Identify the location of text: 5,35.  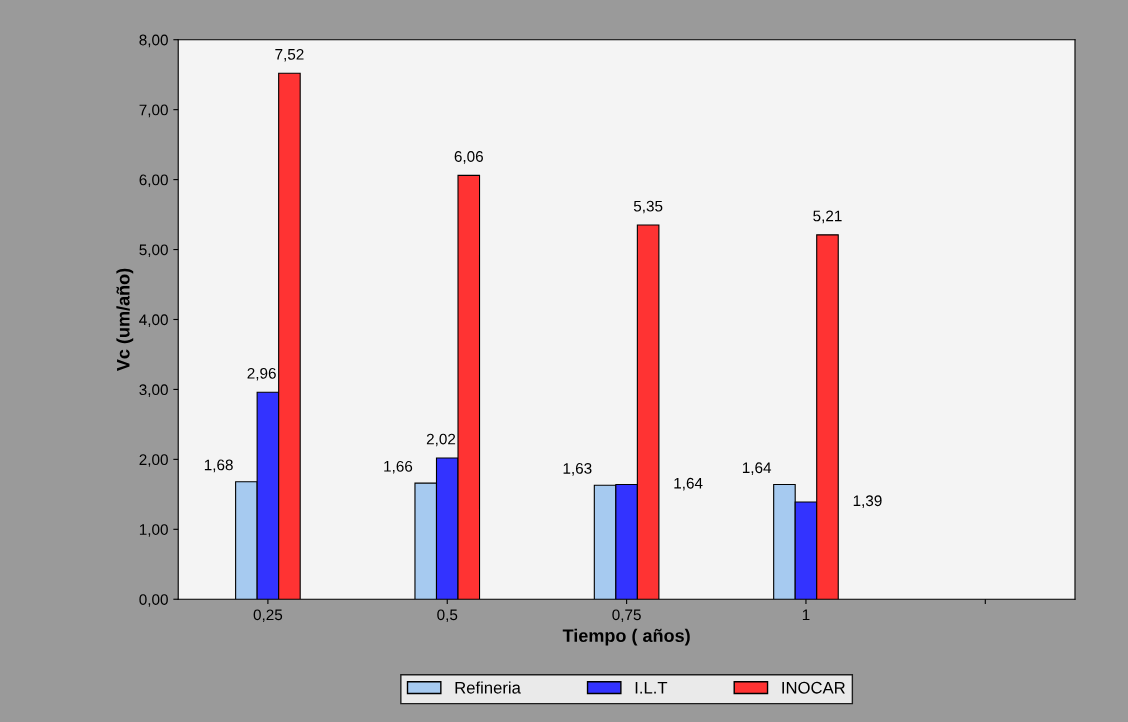
(648, 207).